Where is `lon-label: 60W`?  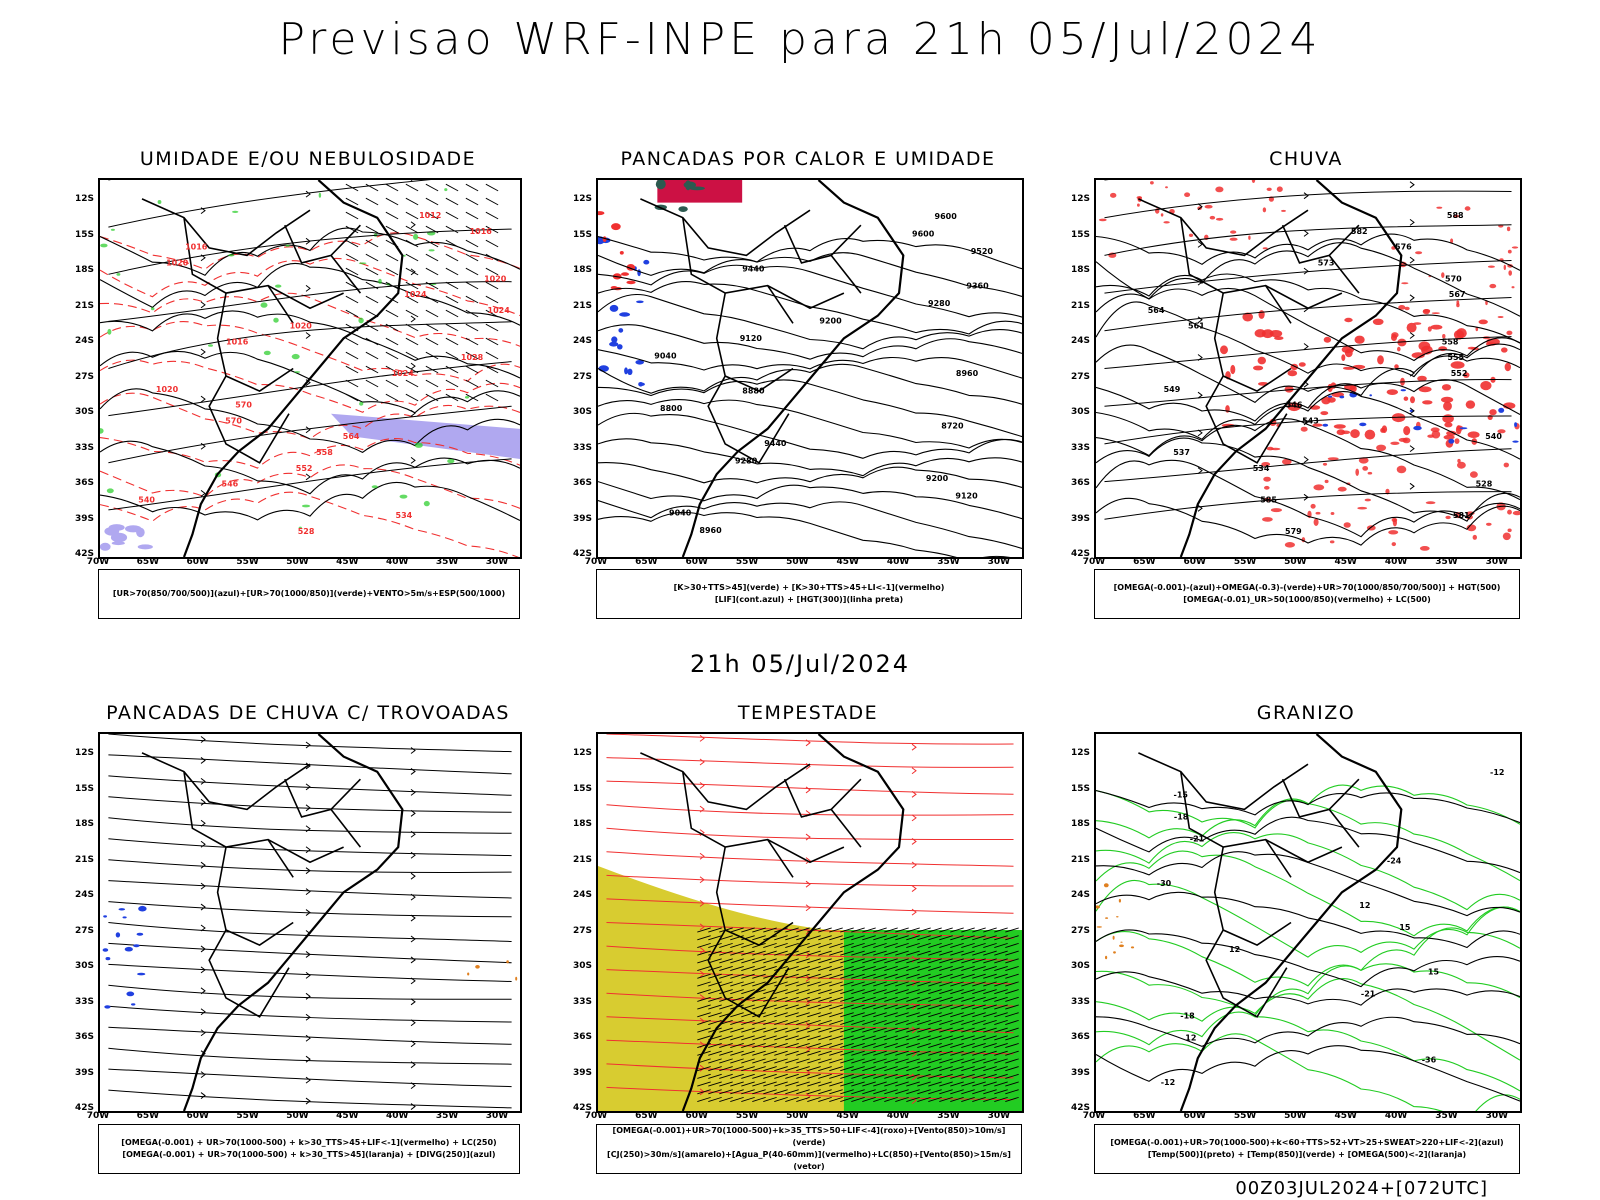
lon-label: 60W is located at coordinates (197, 1116).